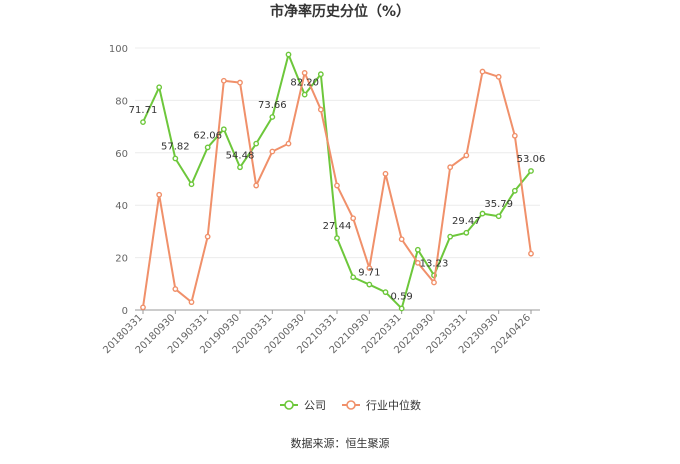 This screenshot has width=680, height=464. I want to click on data-label: 29.47, so click(466, 221).